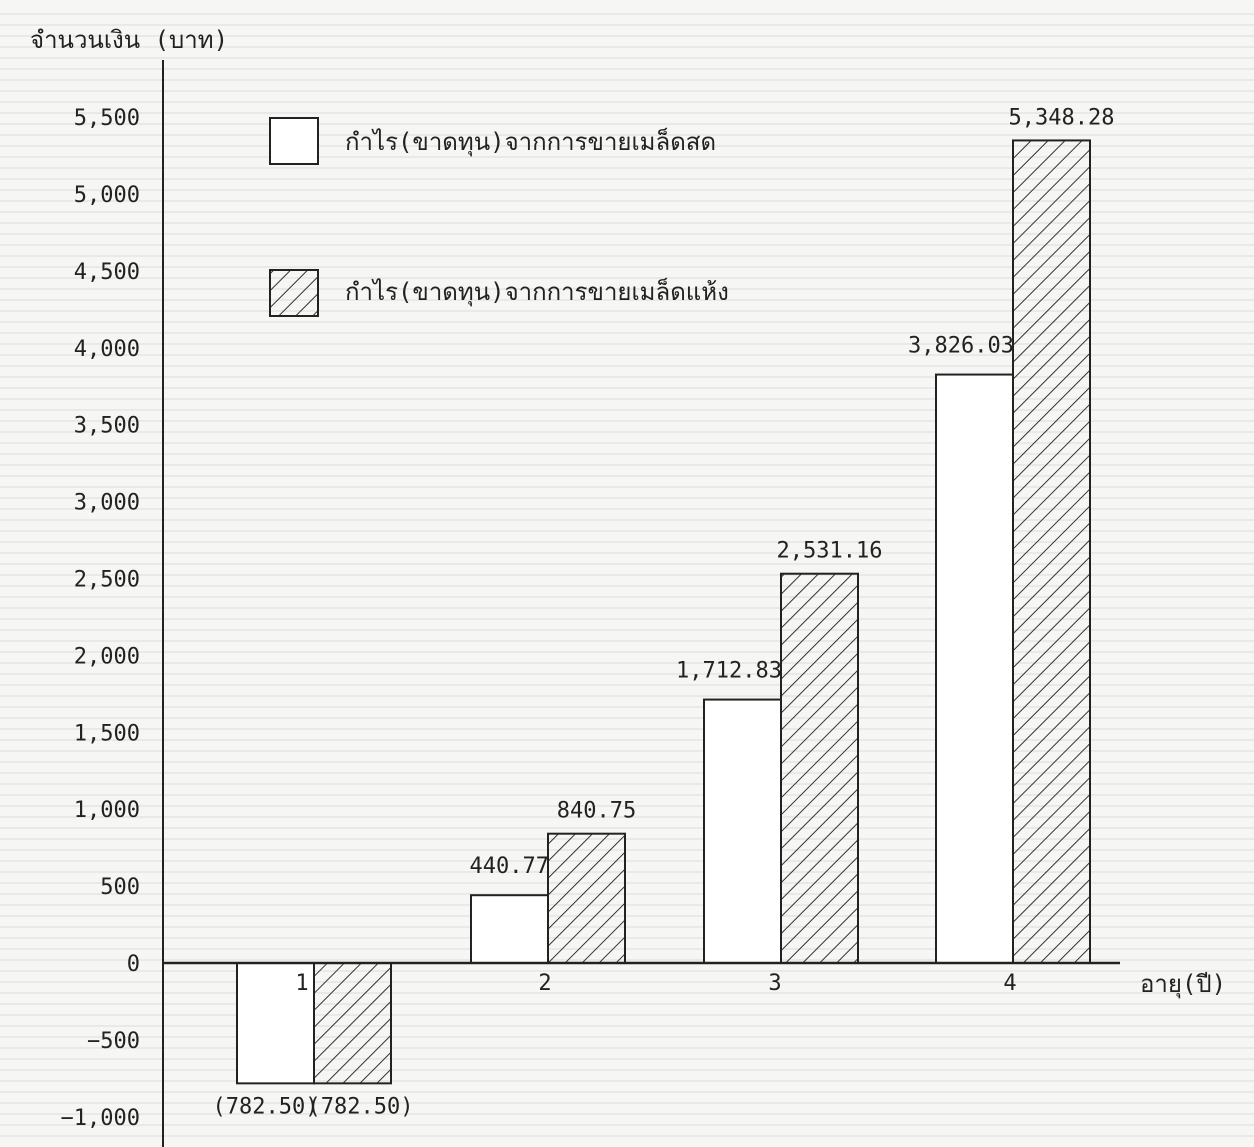  Describe the element at coordinates (1009, 983) in the screenshot. I see `x-tick-label: 4` at that location.